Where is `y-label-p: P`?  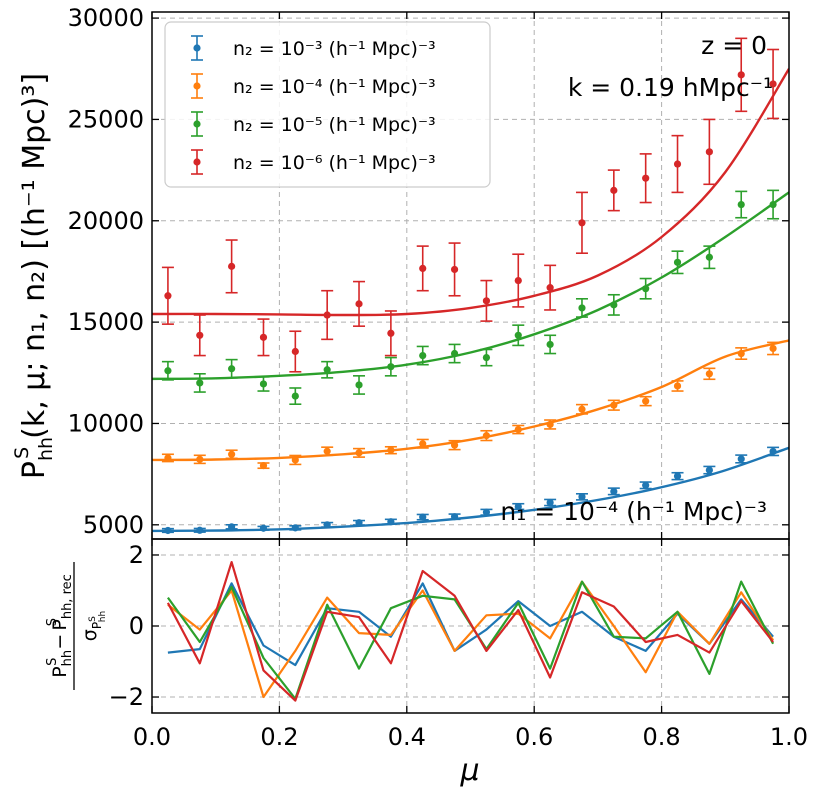
y-label-p: P is located at coordinates (34, 470).